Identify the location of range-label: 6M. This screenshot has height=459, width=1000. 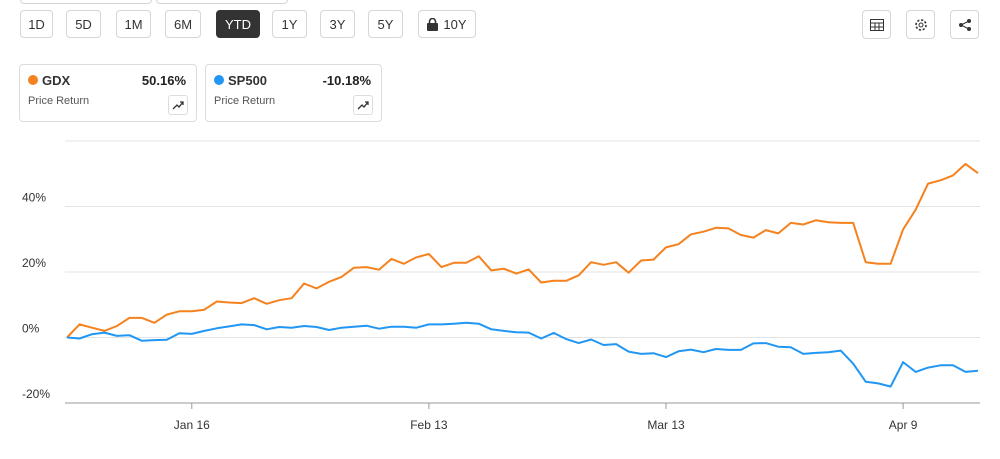
(183, 24).